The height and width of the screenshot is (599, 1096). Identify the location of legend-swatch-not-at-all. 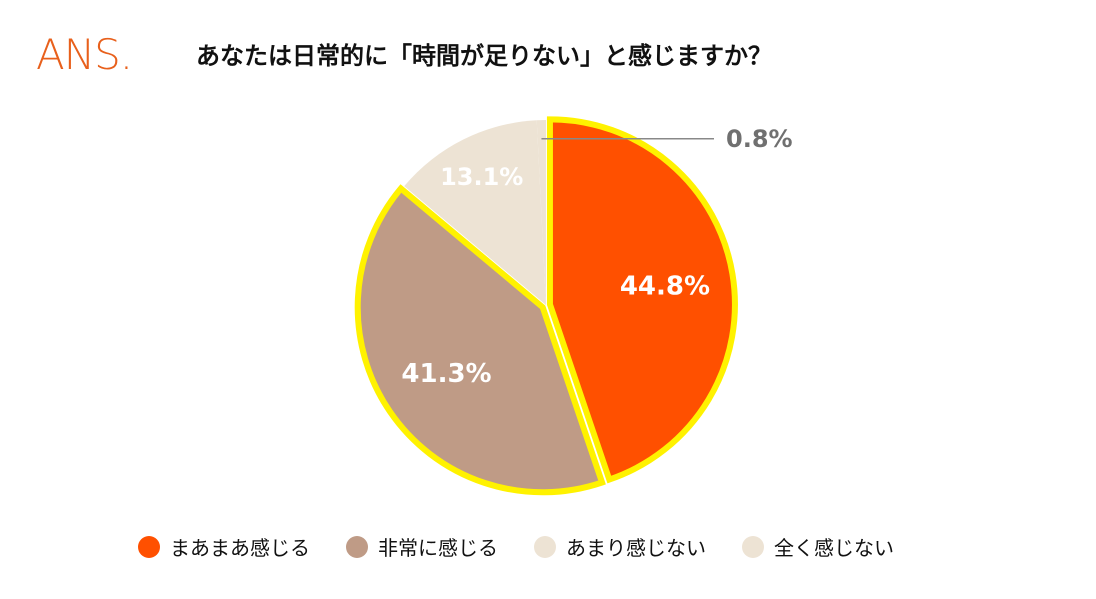
(753, 546).